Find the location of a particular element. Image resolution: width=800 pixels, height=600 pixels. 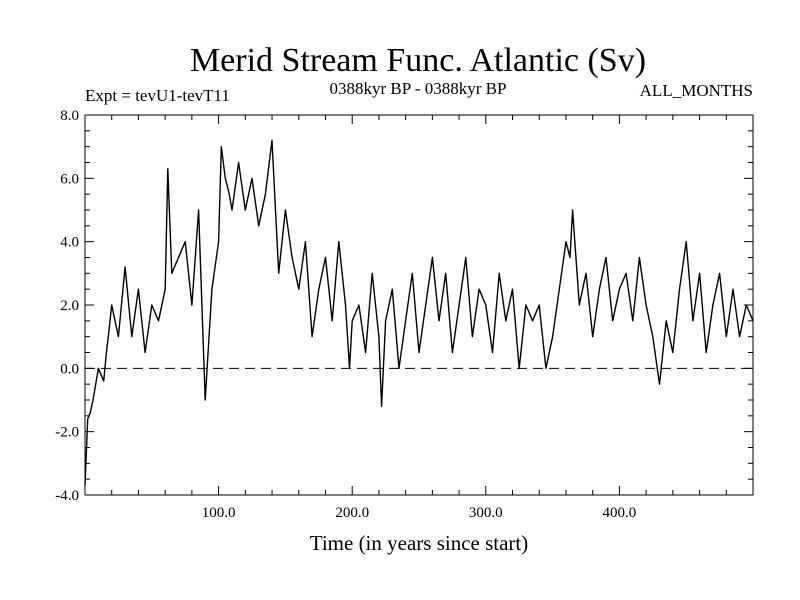

period-label: 0388kyr BP - 0388kyr BP is located at coordinates (418, 88).